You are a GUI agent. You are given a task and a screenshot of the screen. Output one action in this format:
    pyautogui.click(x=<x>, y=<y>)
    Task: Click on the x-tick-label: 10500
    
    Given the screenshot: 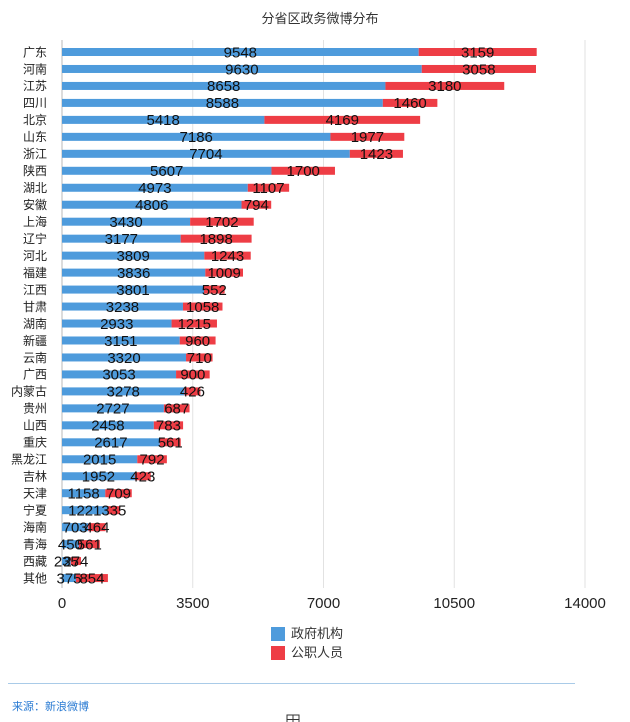 What is the action you would take?
    pyautogui.click(x=454, y=603)
    